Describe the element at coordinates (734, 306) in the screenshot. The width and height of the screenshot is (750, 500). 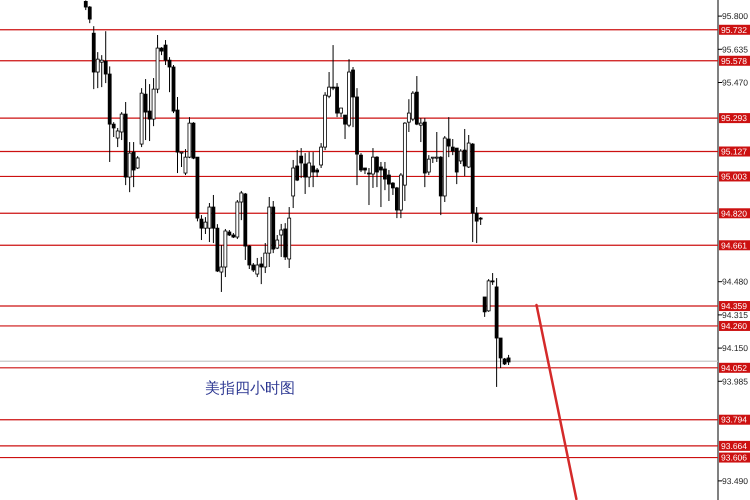
I see `ref-line-label: 94.359` at that location.